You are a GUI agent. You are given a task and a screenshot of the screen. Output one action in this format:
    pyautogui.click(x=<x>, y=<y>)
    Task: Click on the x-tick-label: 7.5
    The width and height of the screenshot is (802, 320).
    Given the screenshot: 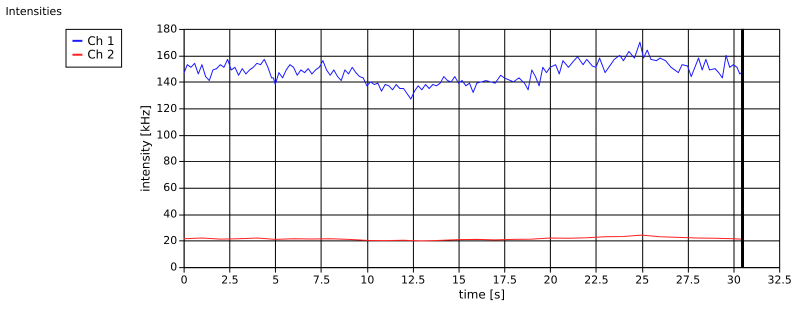 What is the action you would take?
    pyautogui.click(x=321, y=280)
    